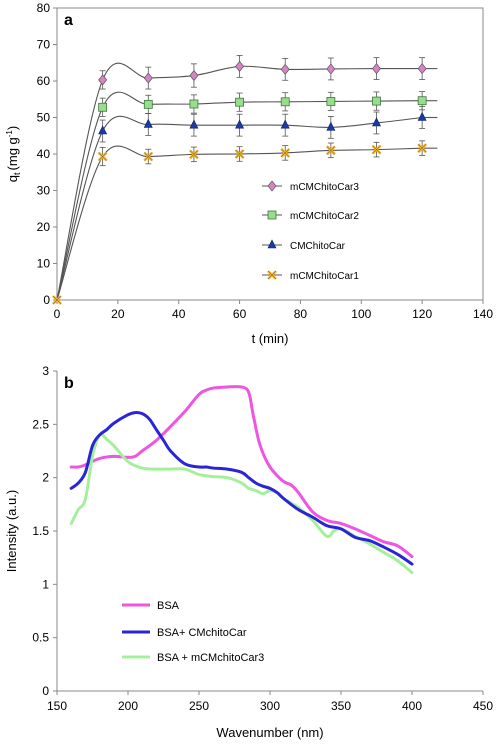 This screenshot has width=496, height=747. I want to click on a-x-tick-label: 120, so click(422, 314).